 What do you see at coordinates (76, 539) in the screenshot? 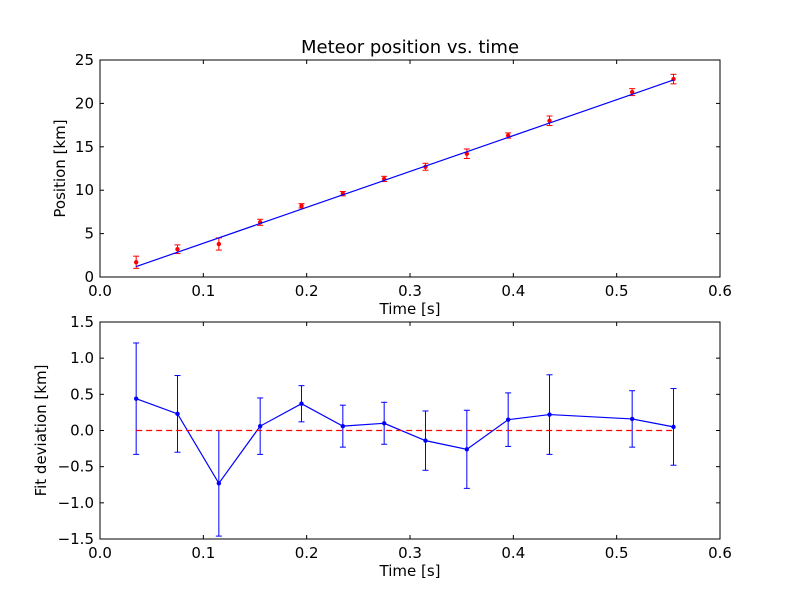
I see `deviation-y-tick-label: −1.5` at bounding box center [76, 539].